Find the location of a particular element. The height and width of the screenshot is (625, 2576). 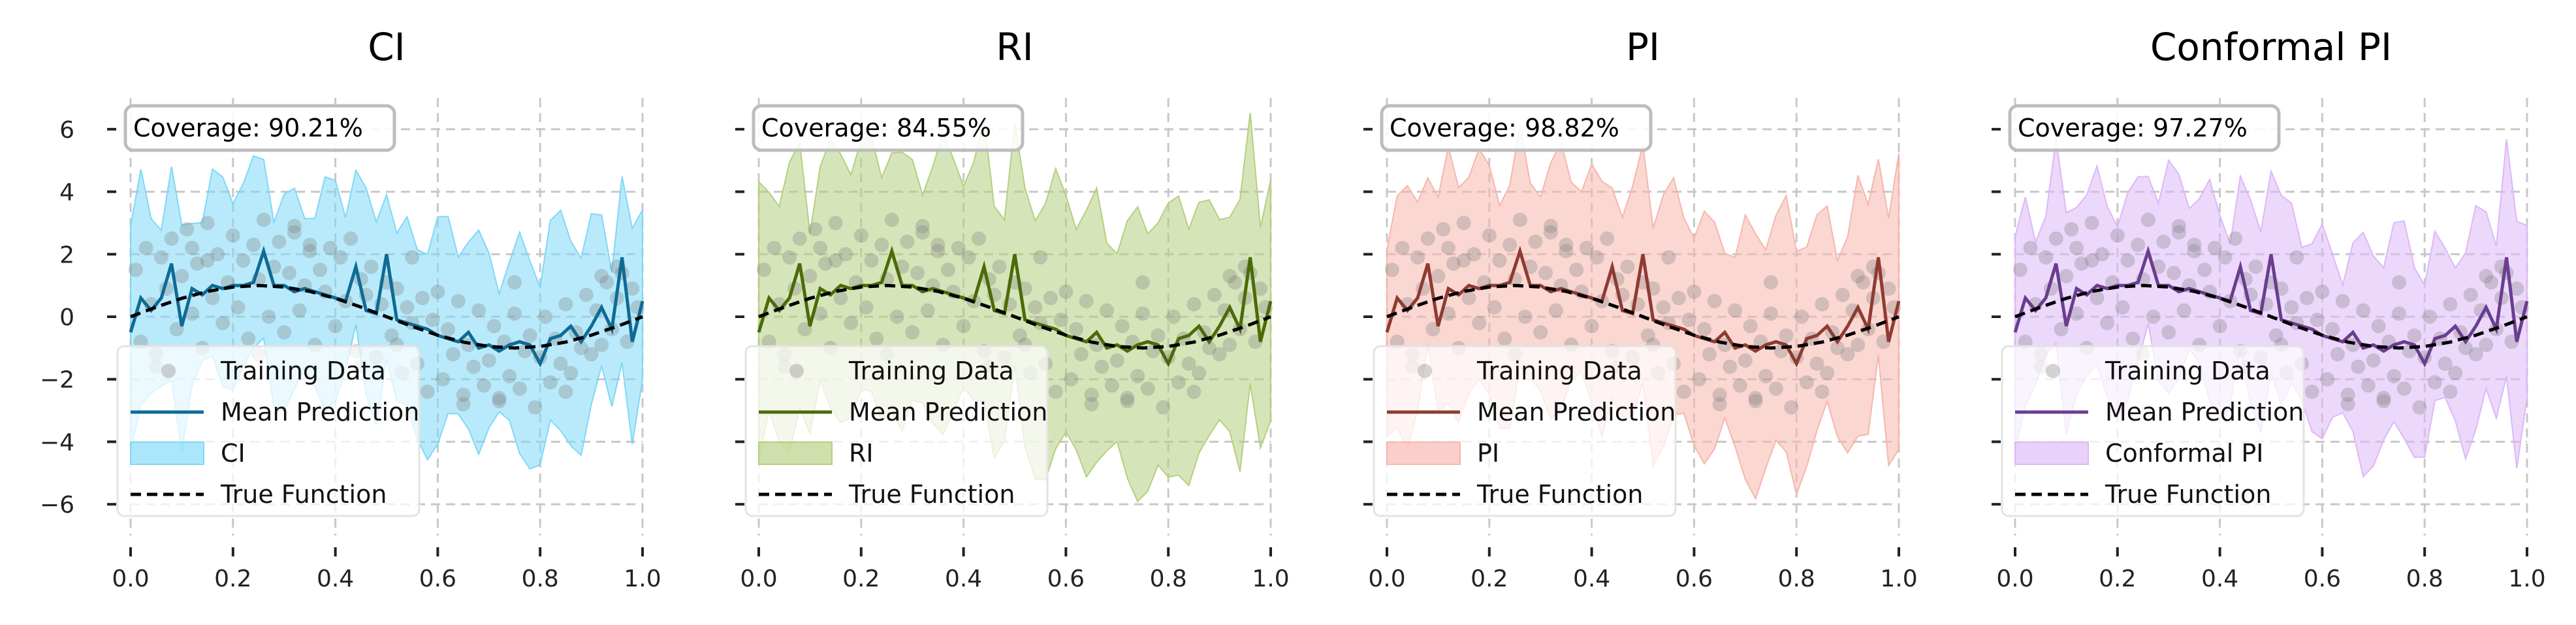

x-tick-label: 0.8 is located at coordinates (1796, 579).